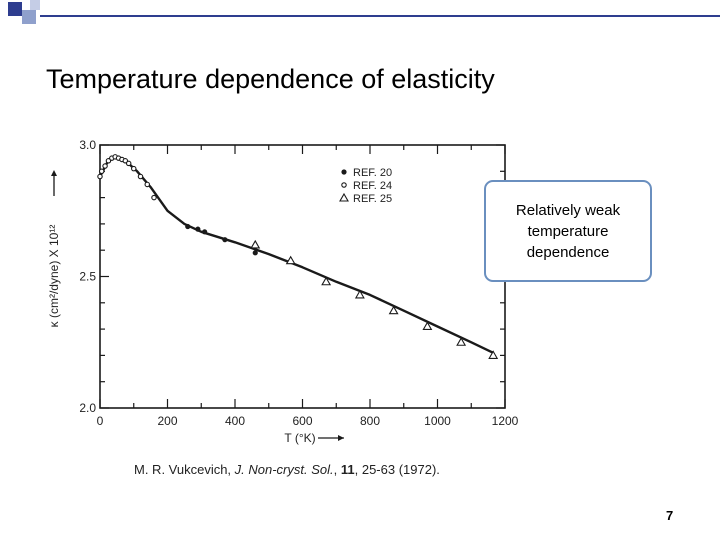  What do you see at coordinates (670, 515) in the screenshot?
I see `page-number: 7` at bounding box center [670, 515].